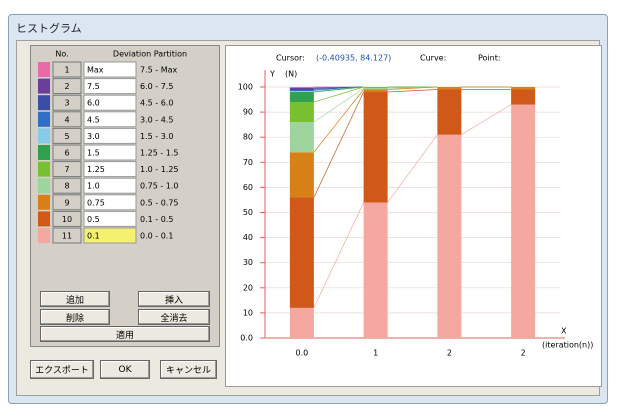  Describe the element at coordinates (291, 74) in the screenshot. I see `y-axis-unit: (N)` at that location.